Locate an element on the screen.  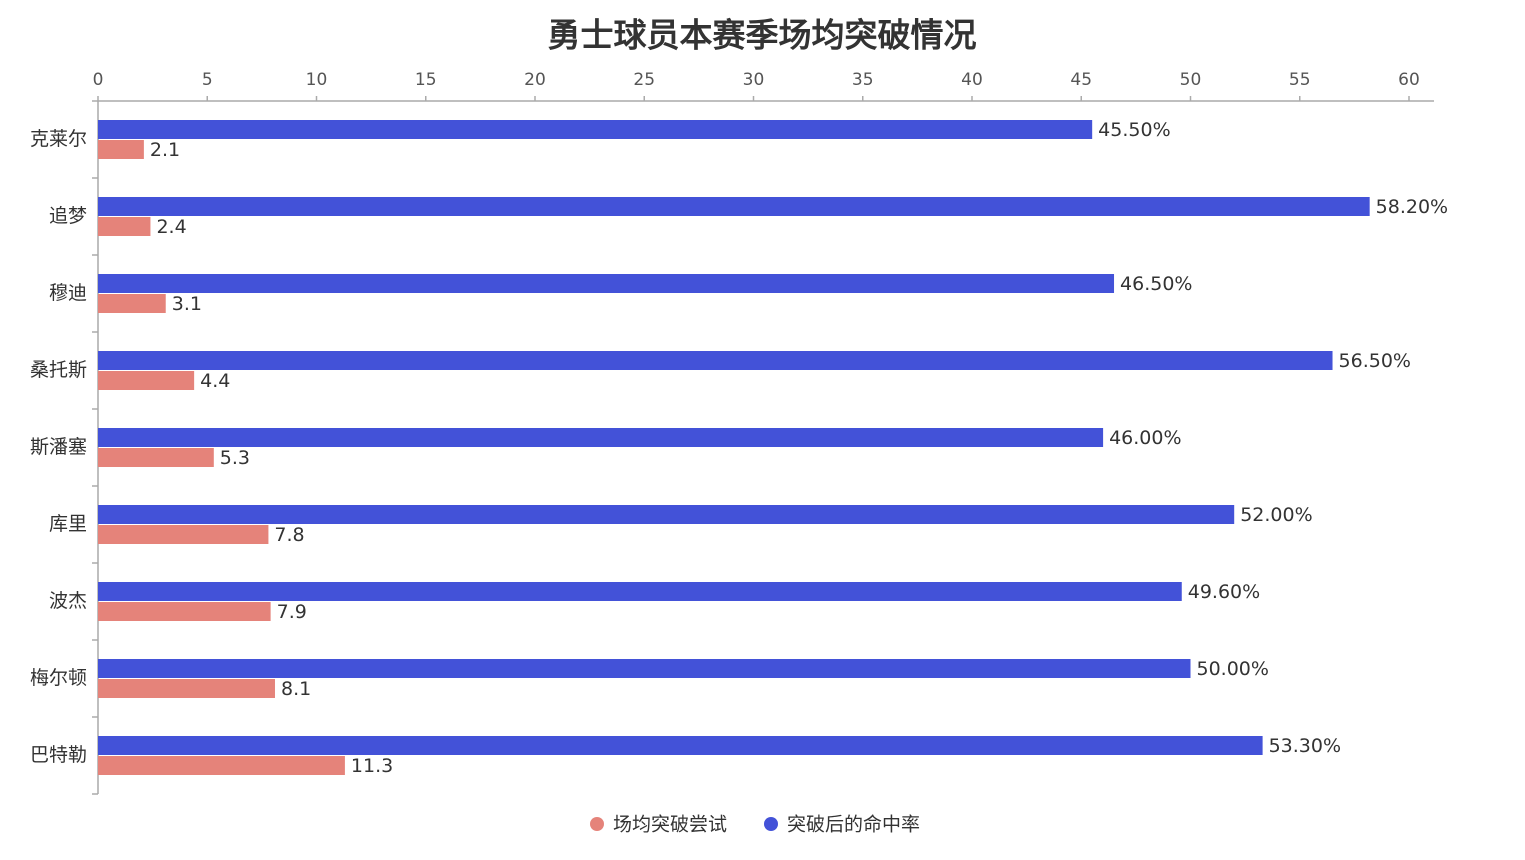
y-tick-label: 波杰 is located at coordinates (68, 601).